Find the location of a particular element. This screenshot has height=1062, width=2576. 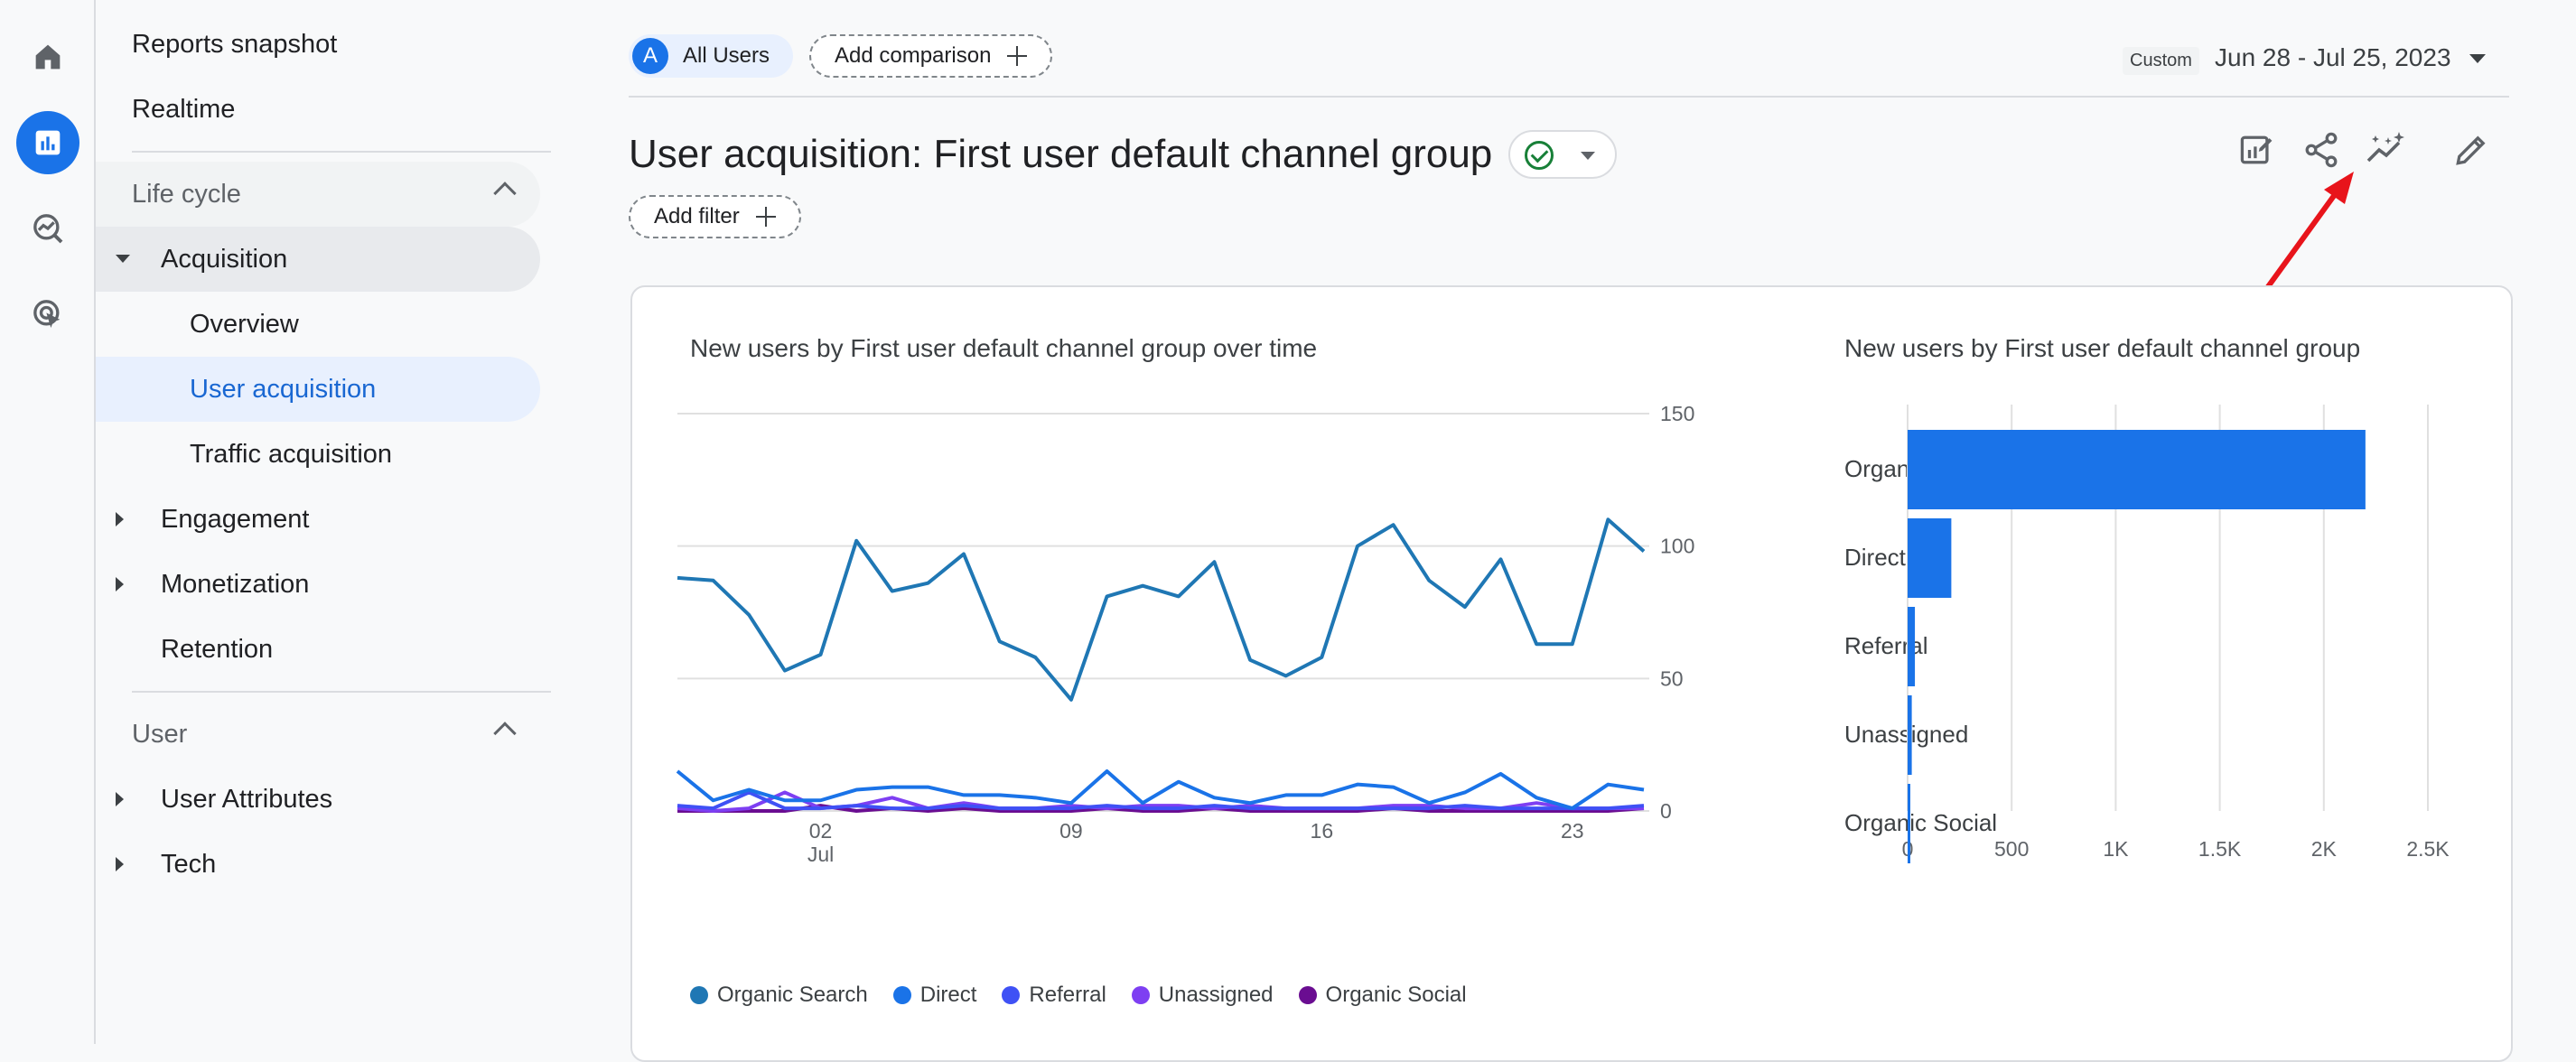

add-comparison-label: Add comparison is located at coordinates (914, 55).